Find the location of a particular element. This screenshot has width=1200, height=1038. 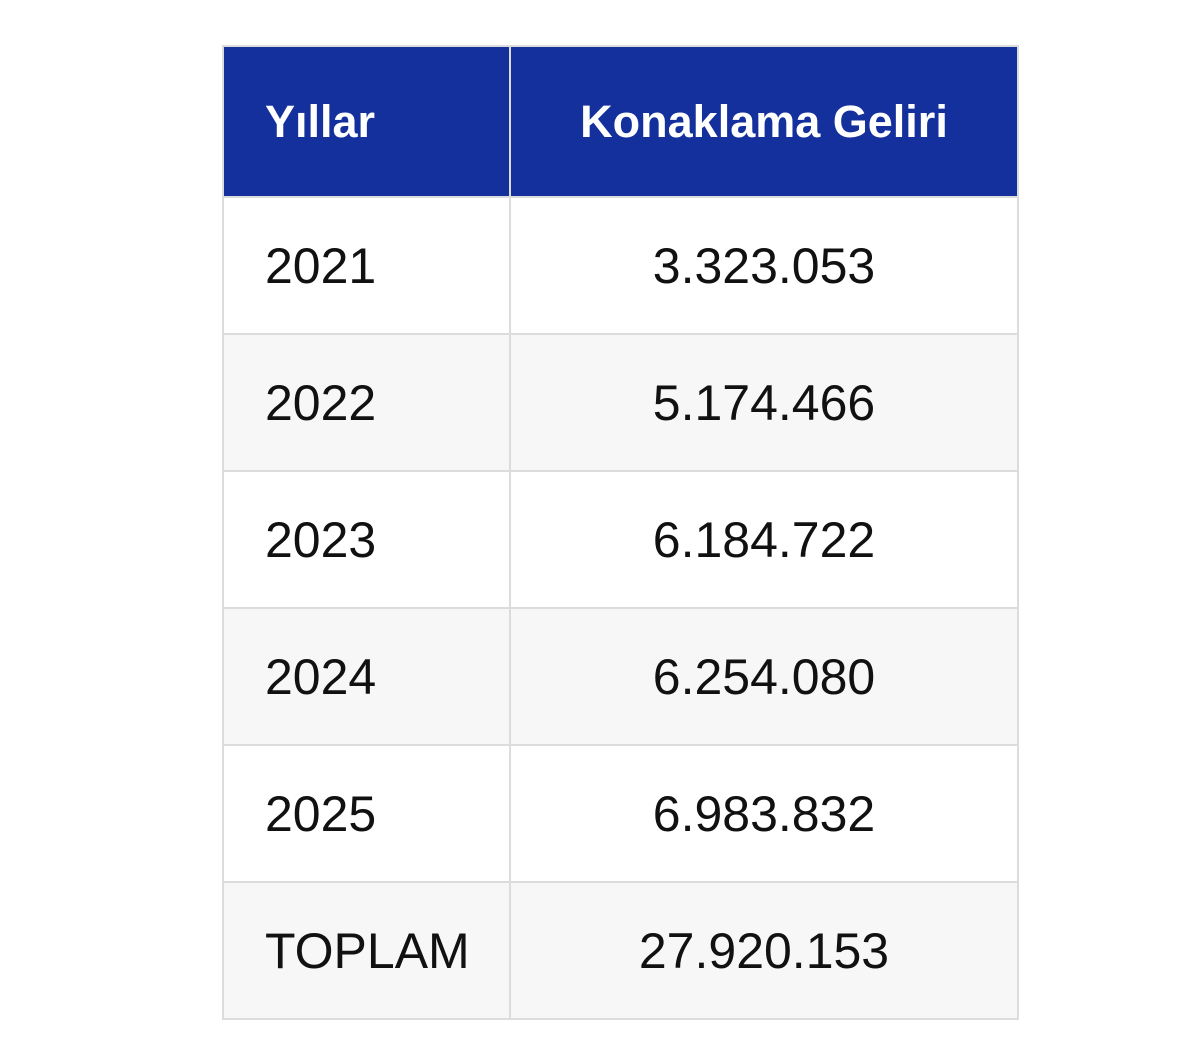

table-row: 2023 6.184.722 is located at coordinates (620, 539).